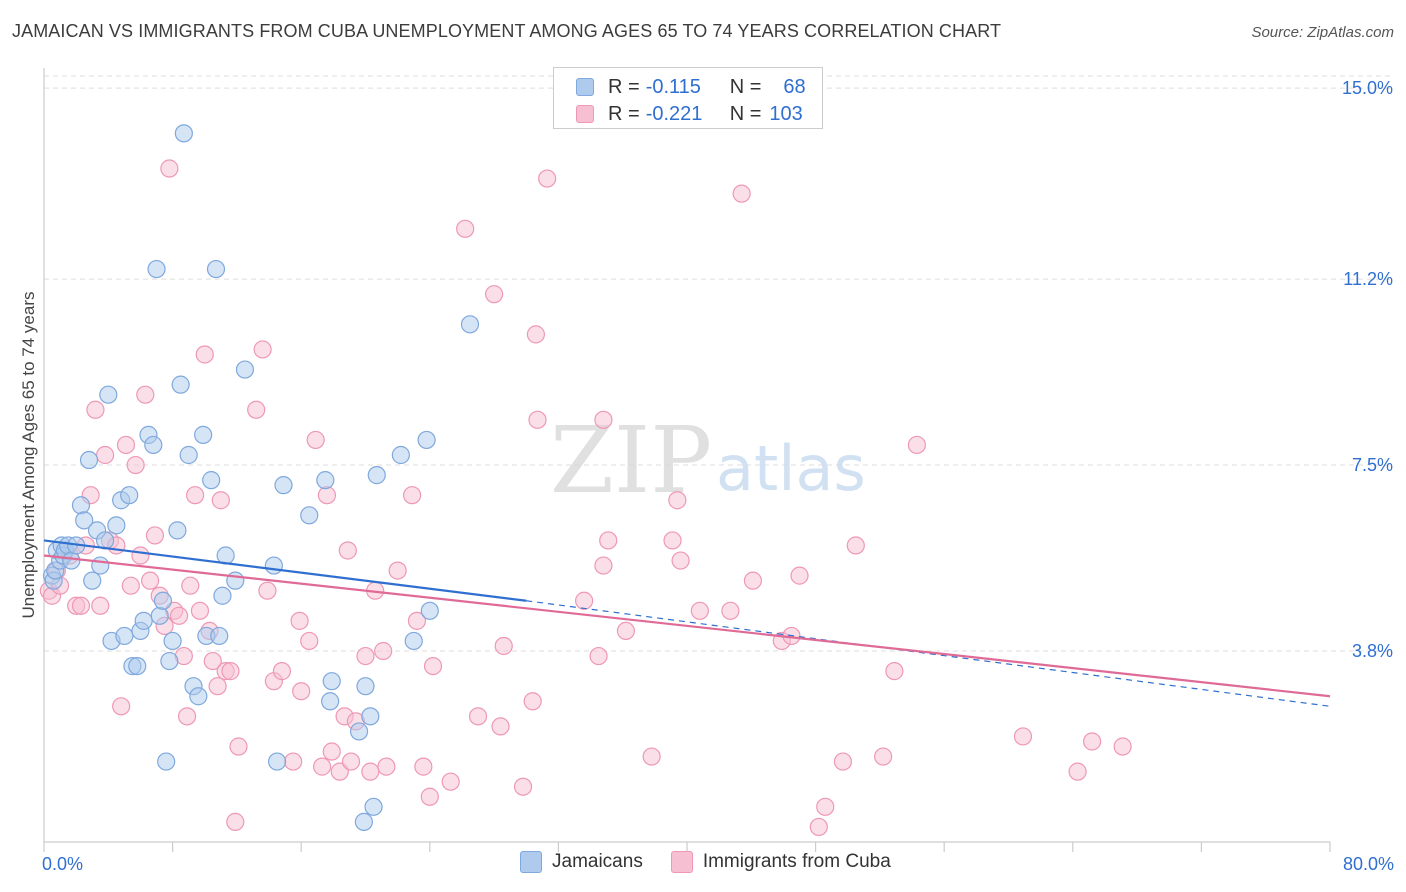 The height and width of the screenshot is (892, 1406). I want to click on y-tick-label: 15.0%, so click(1367, 88).